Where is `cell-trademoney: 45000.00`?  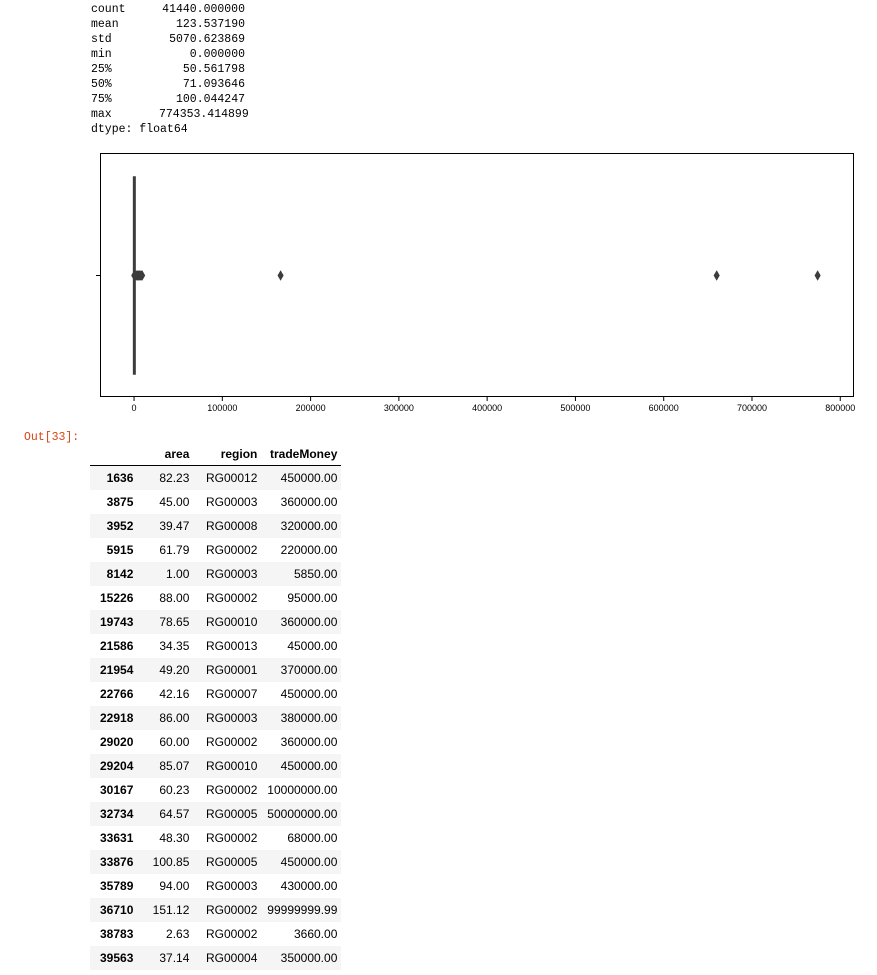
cell-trademoney: 45000.00 is located at coordinates (312, 646).